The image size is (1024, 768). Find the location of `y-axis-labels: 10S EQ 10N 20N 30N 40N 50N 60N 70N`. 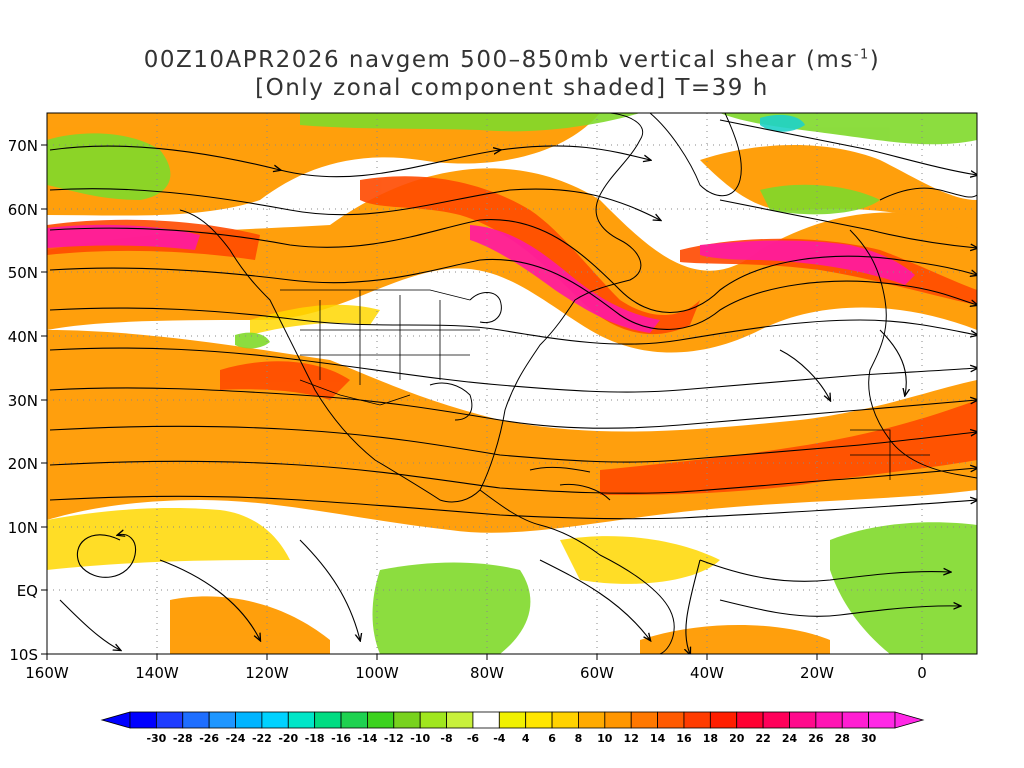

y-axis-labels: 10S EQ 10N 20N 30N 40N 50N 60N 70N is located at coordinates (23, 400).